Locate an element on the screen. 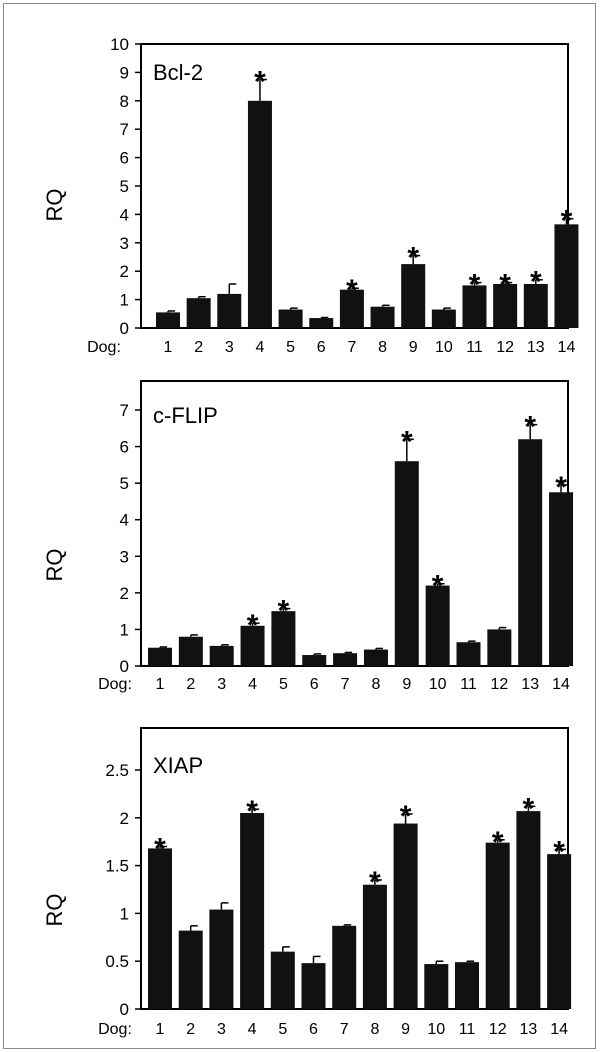 This screenshot has height=1052, width=601. cflip-x-tick-label: 4 is located at coordinates (252, 684).